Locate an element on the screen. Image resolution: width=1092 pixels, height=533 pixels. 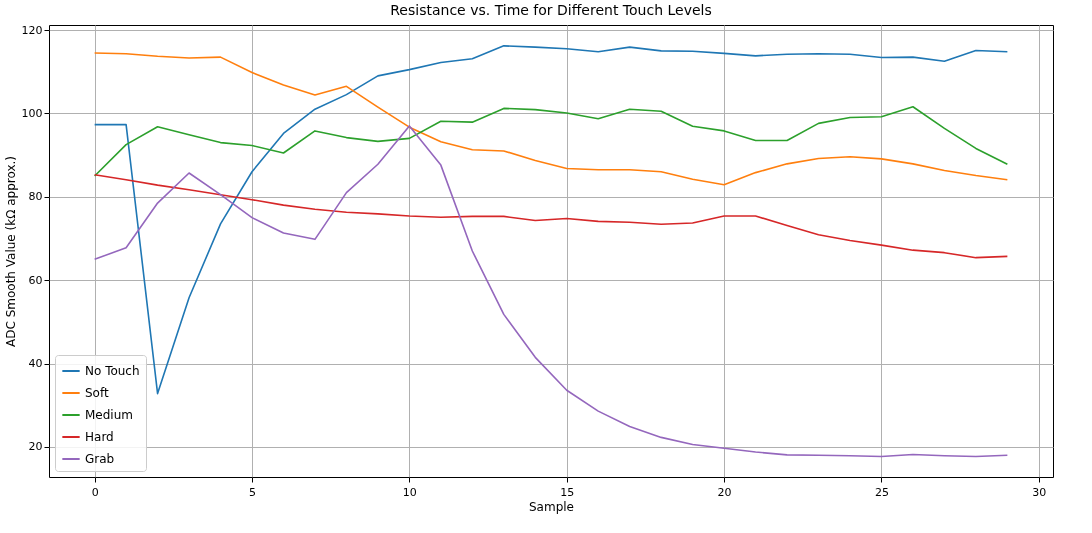
legend-label: Hard is located at coordinates (99, 437).